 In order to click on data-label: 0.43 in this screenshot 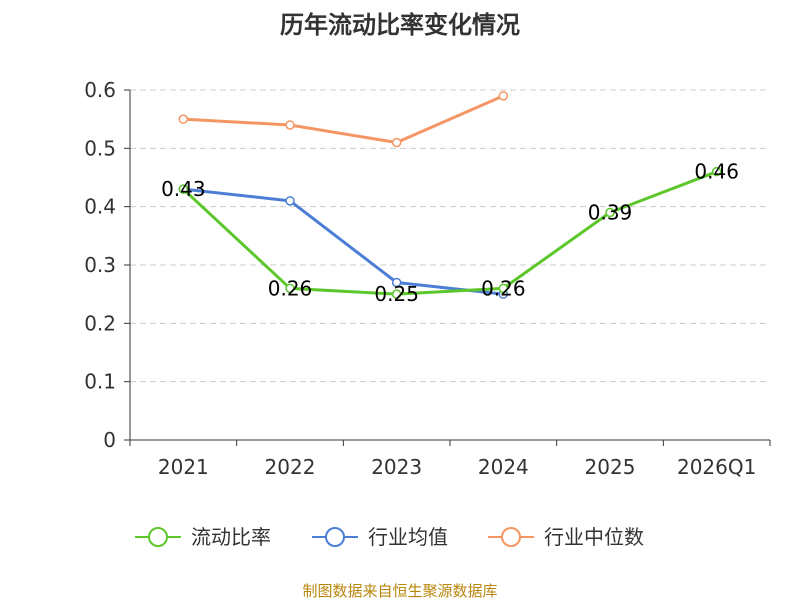, I will do `click(183, 189)`.